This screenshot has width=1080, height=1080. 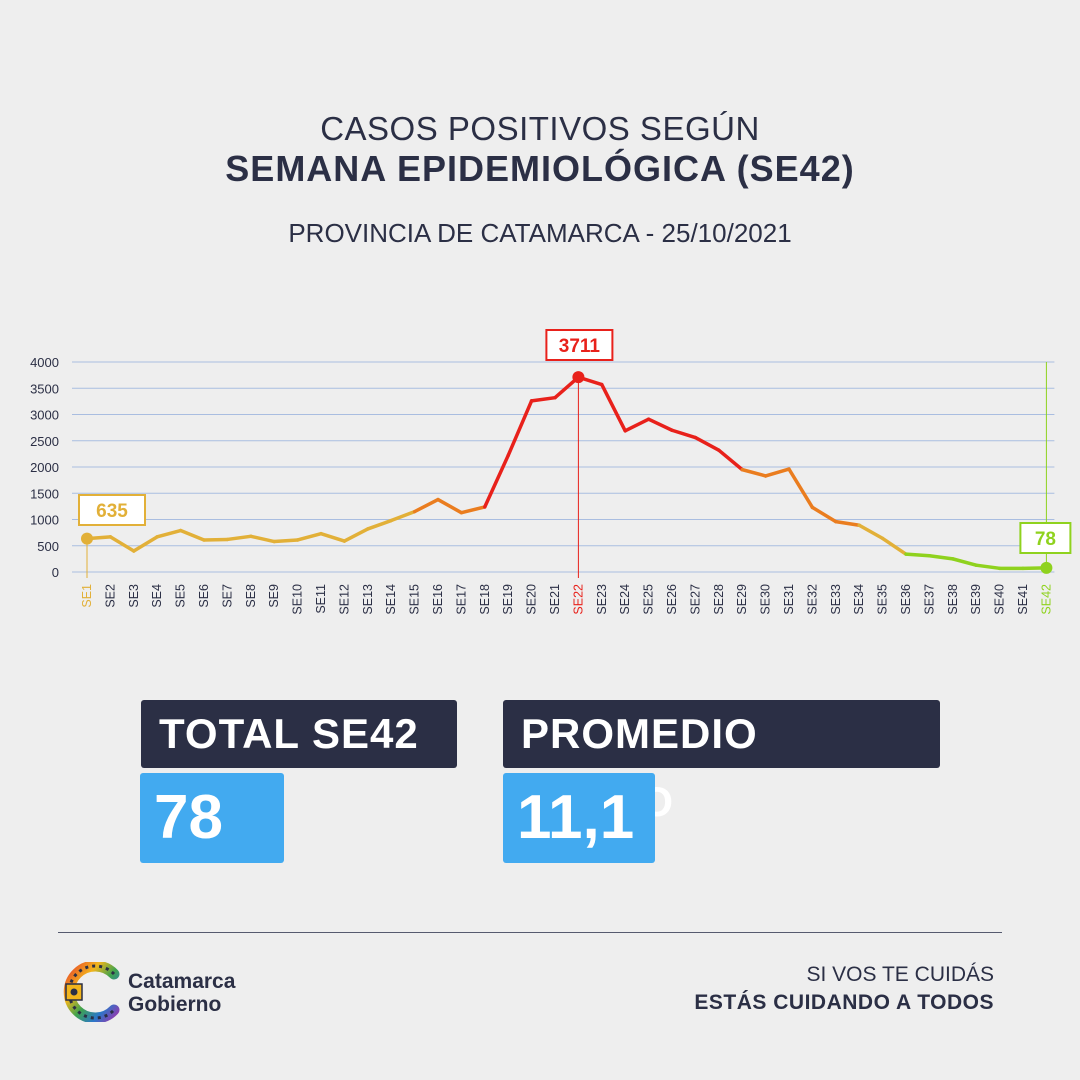 What do you see at coordinates (1046, 599) in the screenshot?
I see `x-tick-label: SE42` at bounding box center [1046, 599].